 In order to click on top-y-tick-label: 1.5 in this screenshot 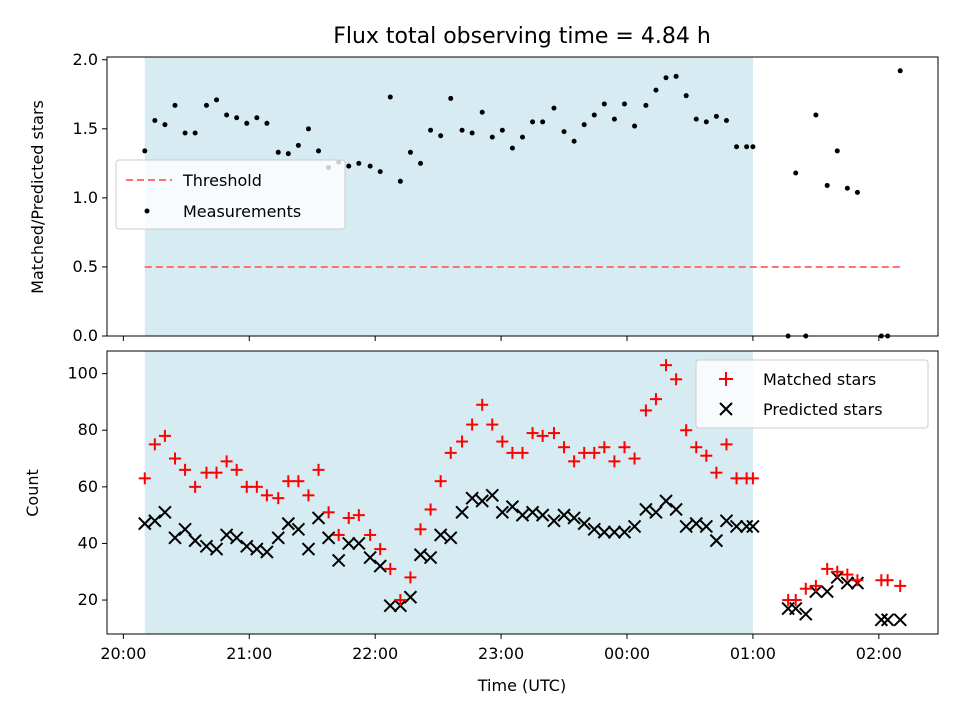, I will do `click(85, 128)`.